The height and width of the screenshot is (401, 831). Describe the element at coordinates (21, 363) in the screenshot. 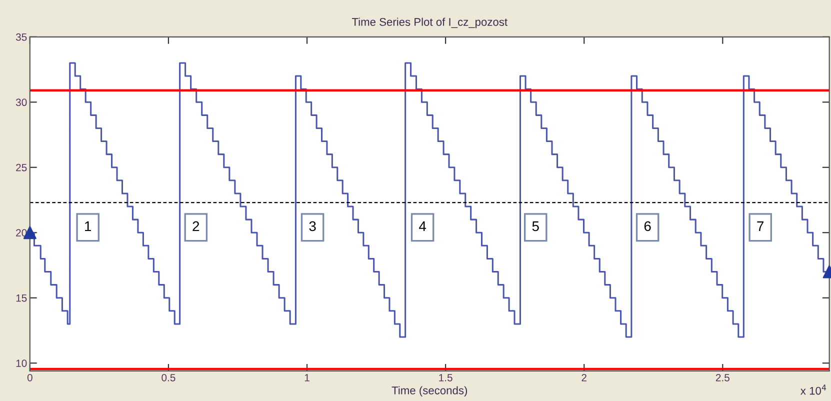

I see `y-tick-label: 10` at that location.